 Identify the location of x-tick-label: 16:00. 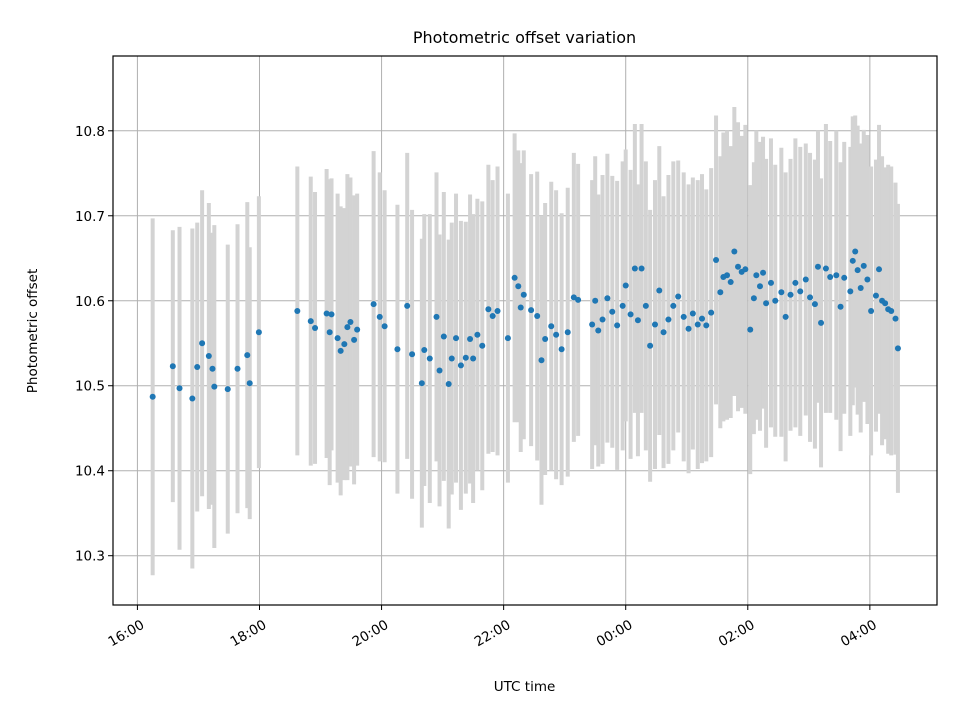
(127, 633).